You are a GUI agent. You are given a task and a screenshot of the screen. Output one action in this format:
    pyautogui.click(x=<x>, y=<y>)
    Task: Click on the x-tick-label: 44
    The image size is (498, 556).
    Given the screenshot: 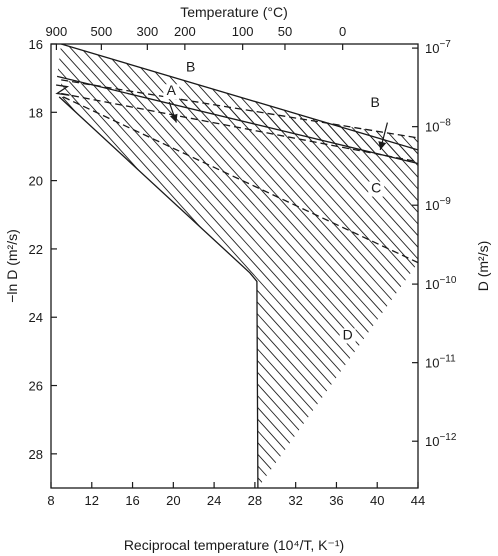 What is the action you would take?
    pyautogui.click(x=418, y=500)
    